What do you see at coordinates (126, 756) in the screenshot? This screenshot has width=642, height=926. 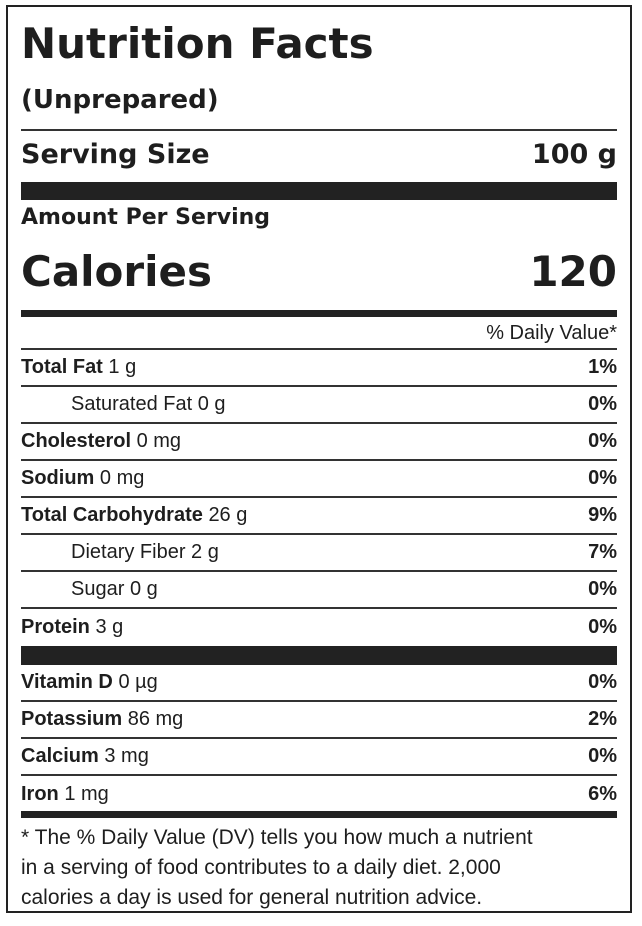 I see `nutrient-amount: 3 mg` at bounding box center [126, 756].